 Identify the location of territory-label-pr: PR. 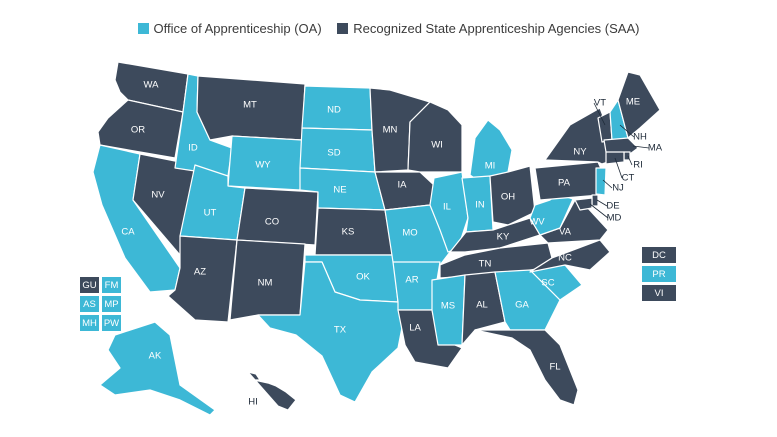
(658, 274).